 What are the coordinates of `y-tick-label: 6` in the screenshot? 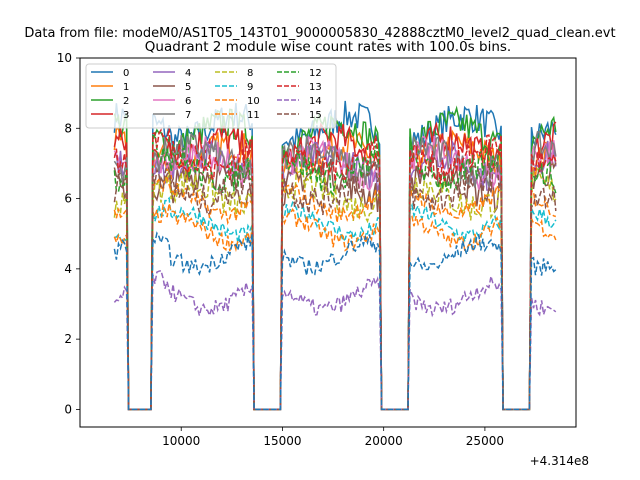 It's located at (68, 199).